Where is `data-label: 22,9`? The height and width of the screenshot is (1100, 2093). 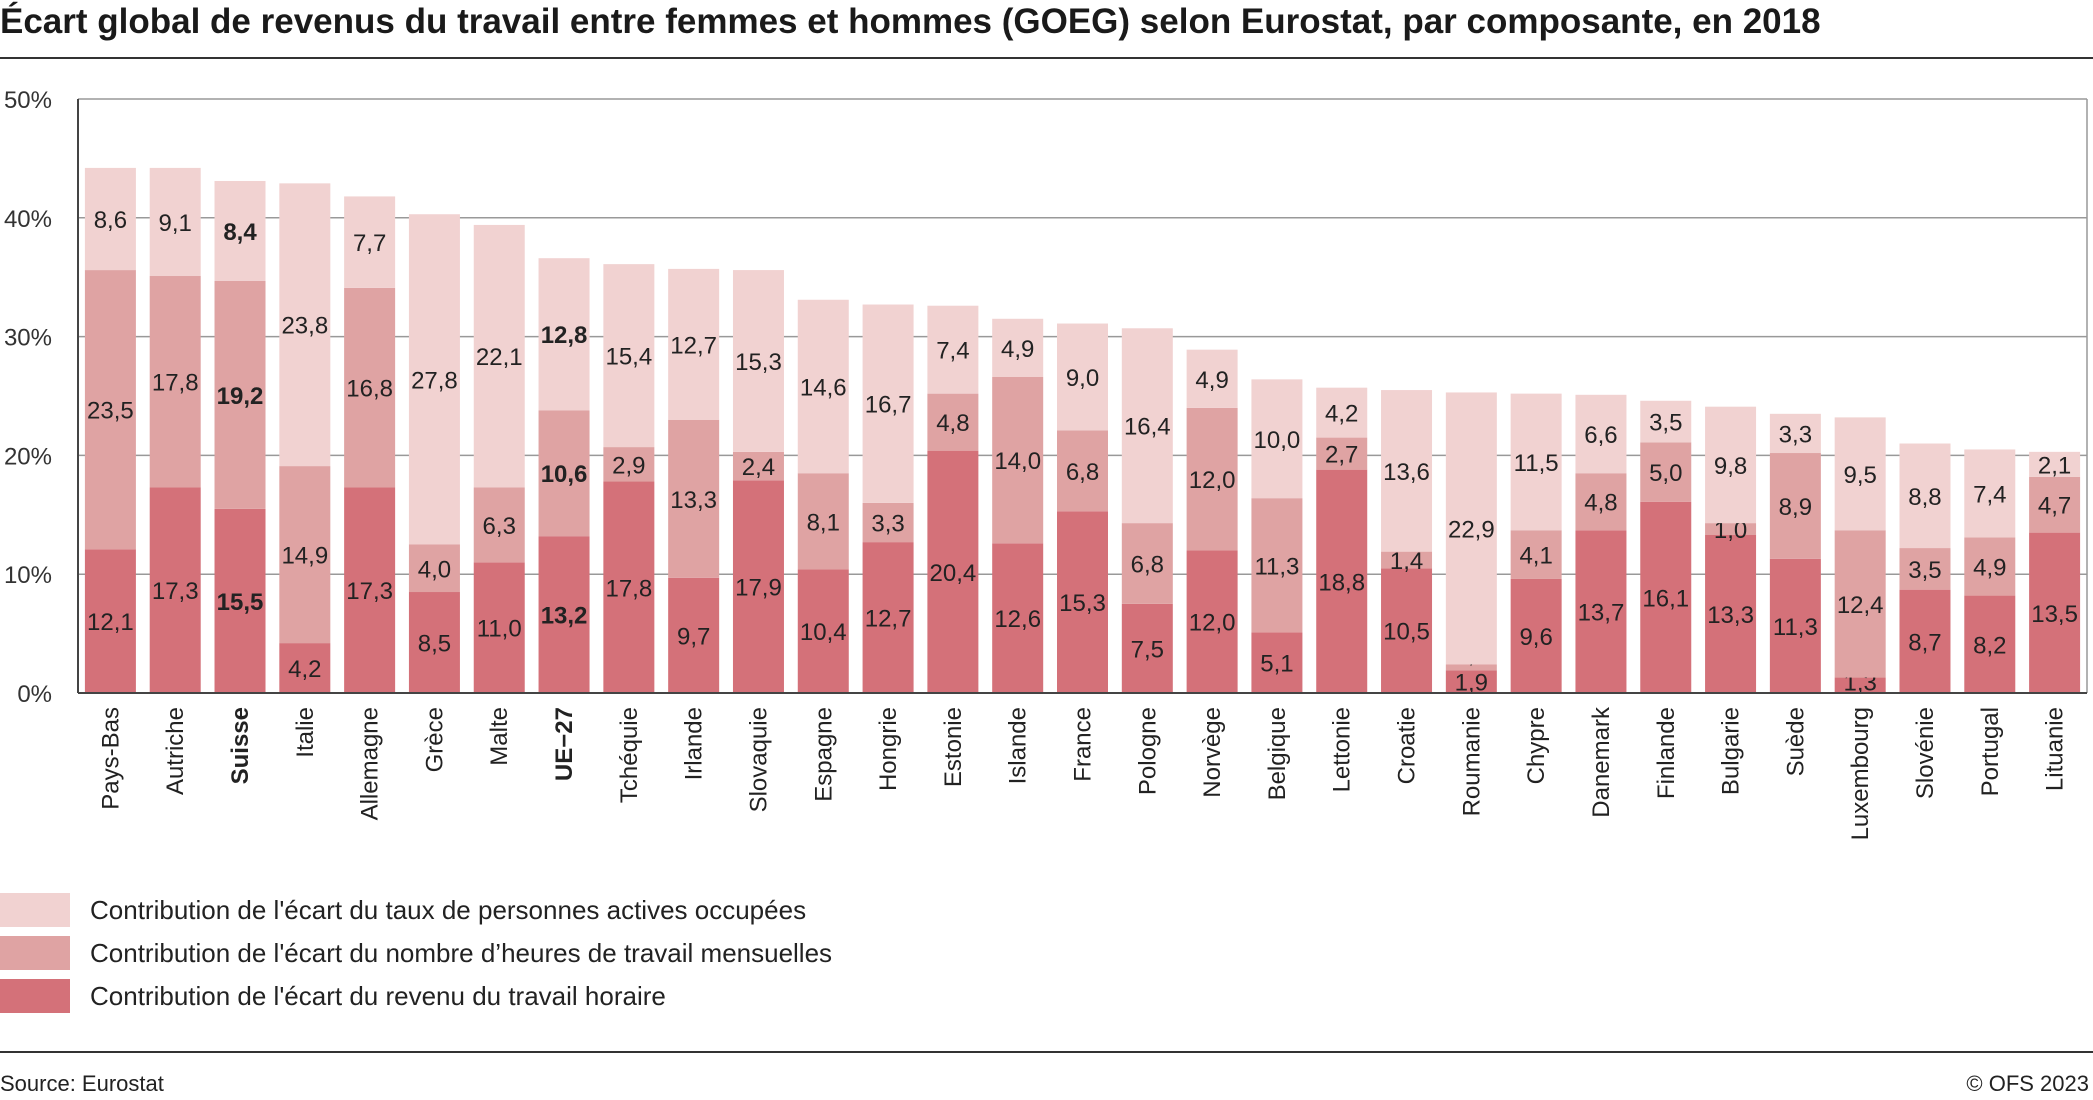
data-label: 22,9 is located at coordinates (1471, 529).